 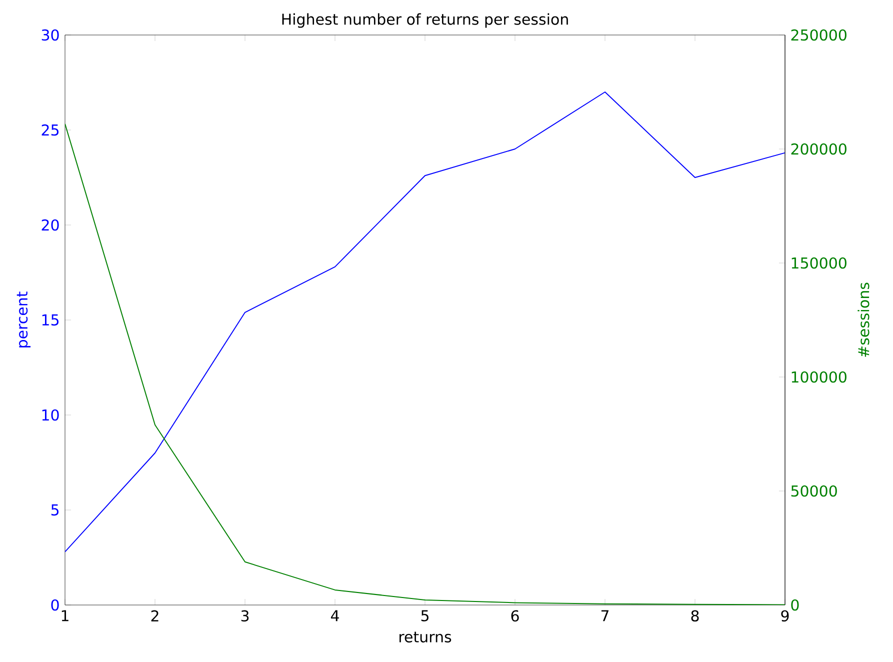 What do you see at coordinates (50, 225) in the screenshot?
I see `y-tick-label: 20` at bounding box center [50, 225].